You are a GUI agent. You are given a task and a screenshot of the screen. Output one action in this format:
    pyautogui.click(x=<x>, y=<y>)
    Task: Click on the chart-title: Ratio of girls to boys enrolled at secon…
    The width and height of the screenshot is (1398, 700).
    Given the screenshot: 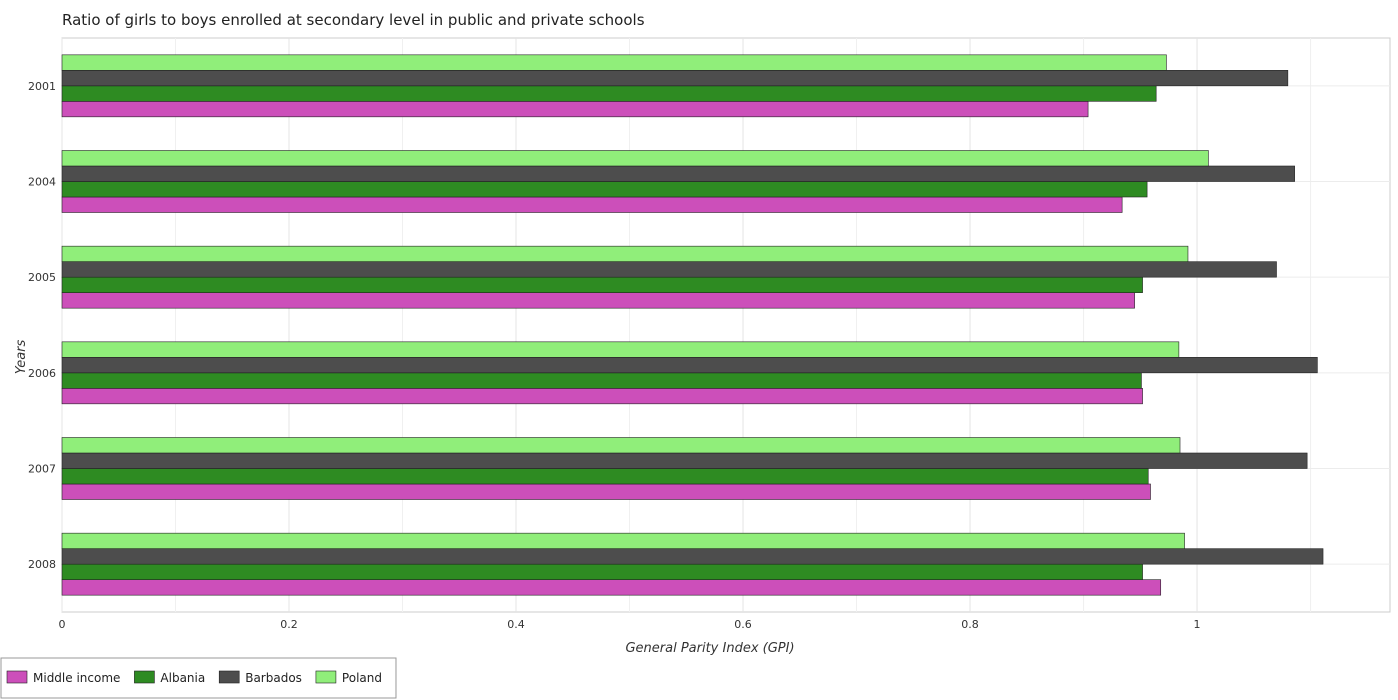 What is the action you would take?
    pyautogui.click(x=353, y=20)
    